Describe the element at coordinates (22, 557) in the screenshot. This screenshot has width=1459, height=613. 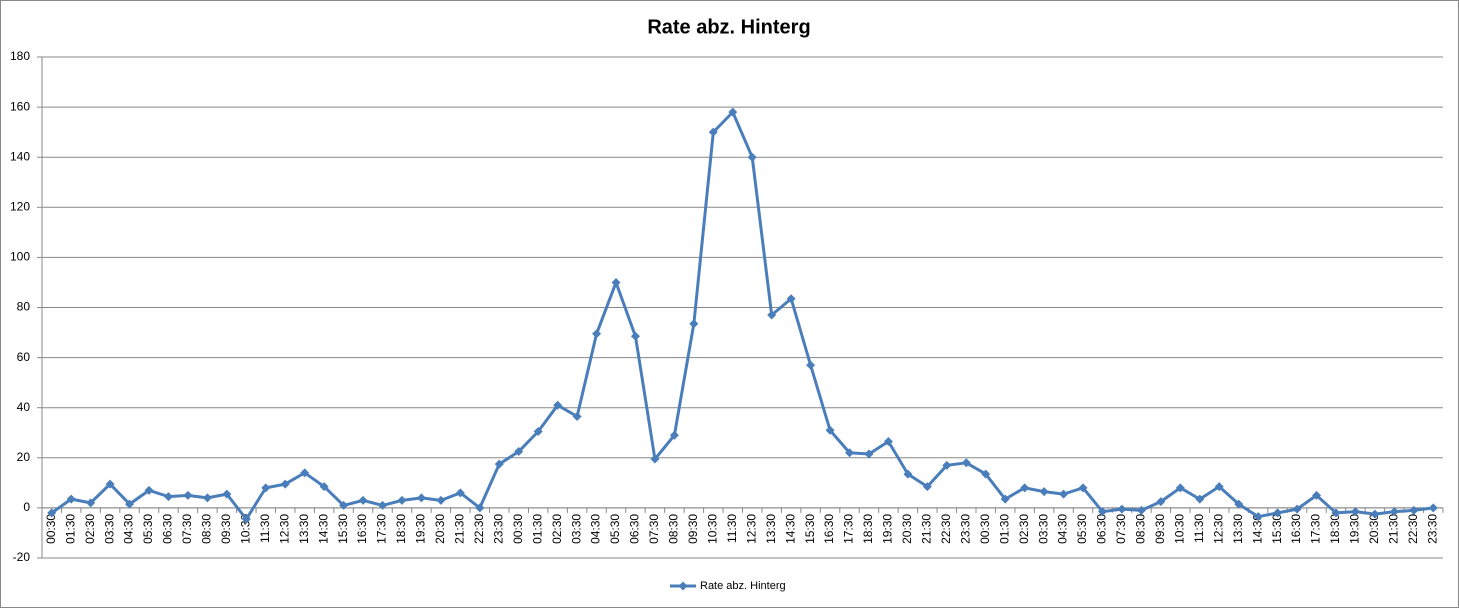
I see `y-tick-label: -20` at that location.